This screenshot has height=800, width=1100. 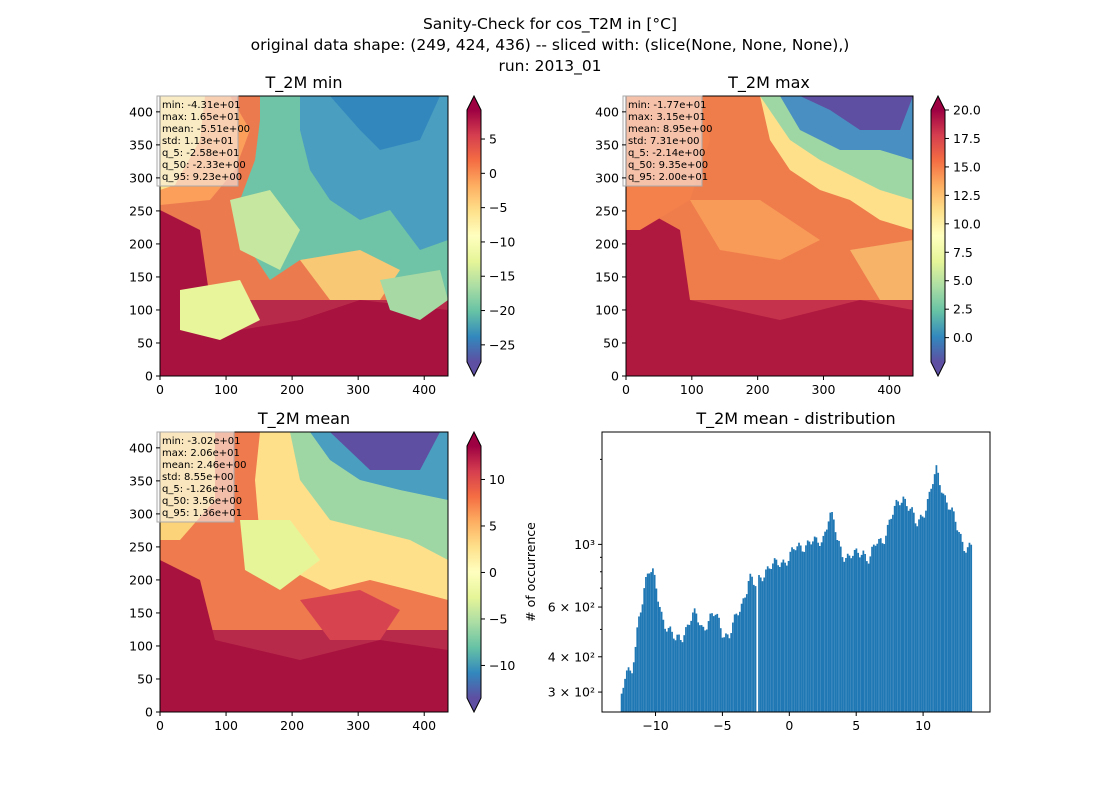 I want to click on colorbar-ticks: −10 −5 0 5 10, so click(x=498, y=572).